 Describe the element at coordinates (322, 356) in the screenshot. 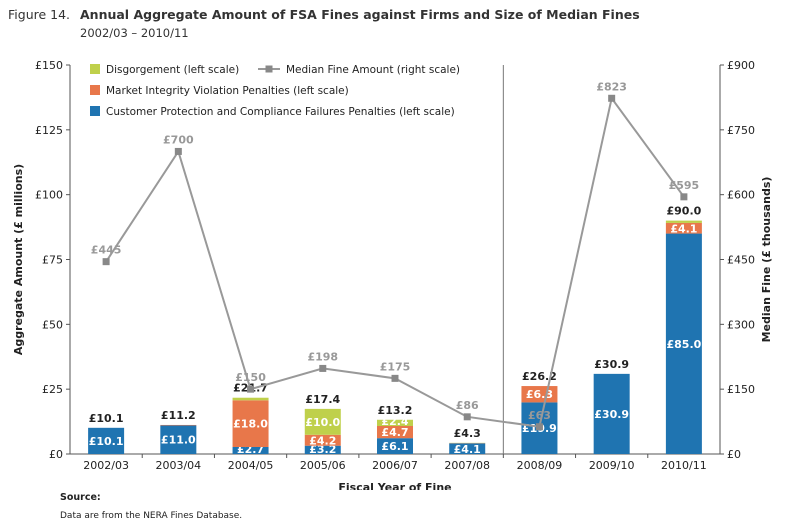

I see `median-value-label: £198` at that location.